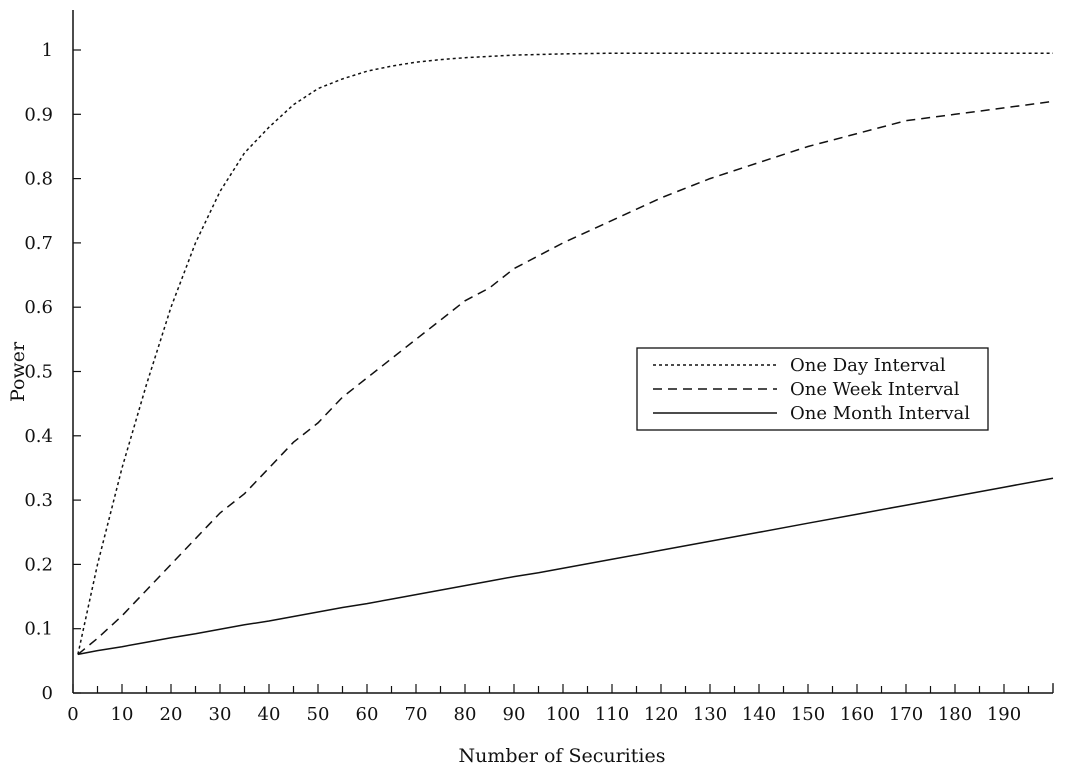 The width and height of the screenshot is (1071, 767). What do you see at coordinates (38, 243) in the screenshot?
I see `y-tick-label: 0.7` at bounding box center [38, 243].